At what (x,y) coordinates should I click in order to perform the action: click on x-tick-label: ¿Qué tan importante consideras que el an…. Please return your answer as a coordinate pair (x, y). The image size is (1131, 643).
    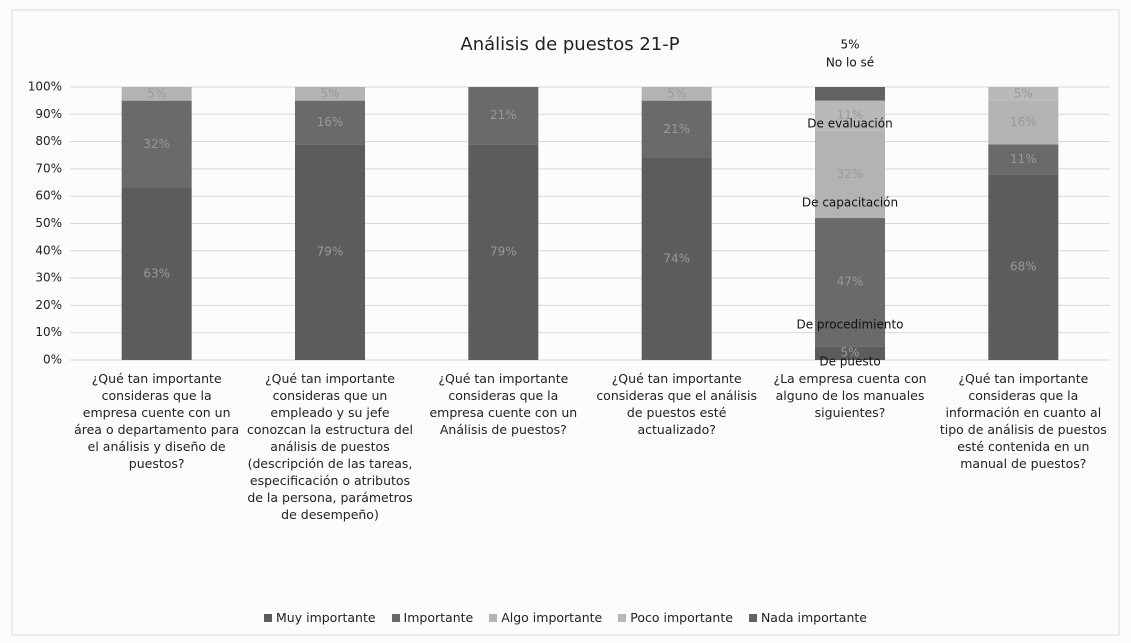
    Looking at the image, I should click on (676, 404).